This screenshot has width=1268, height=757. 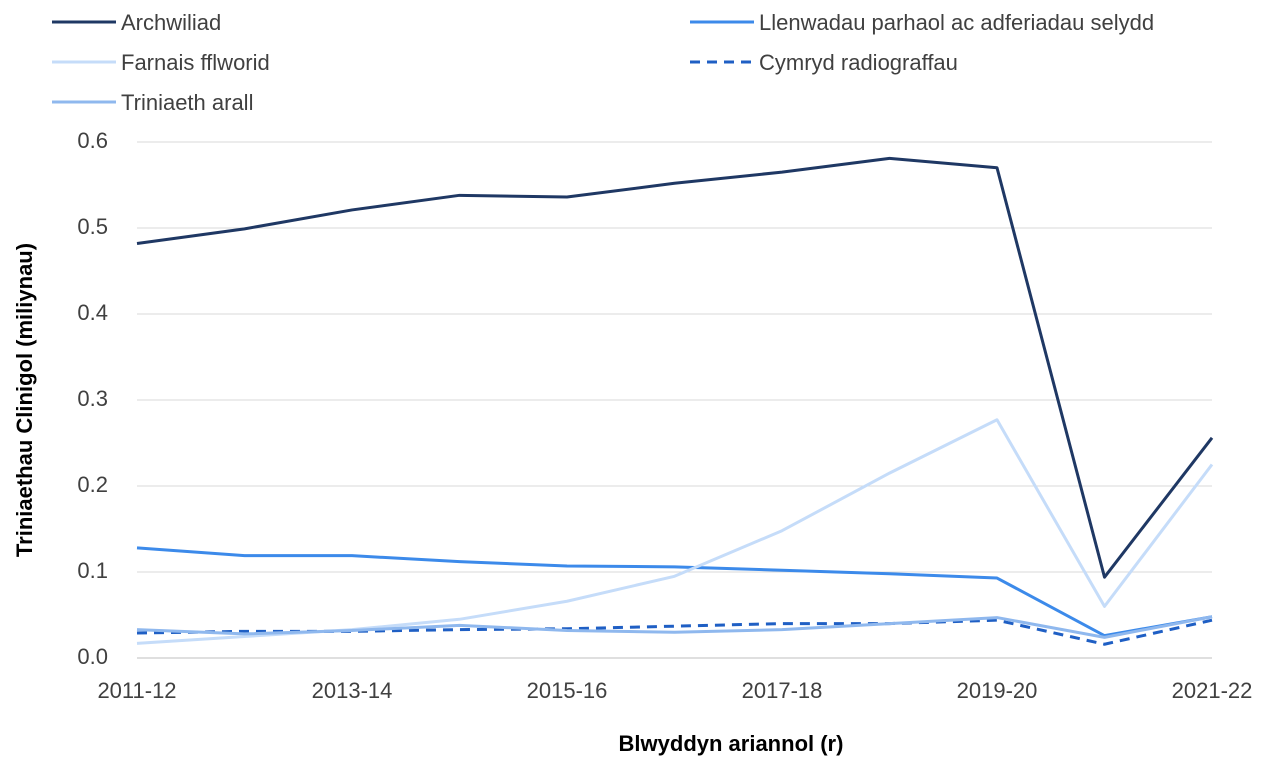 What do you see at coordinates (858, 62) in the screenshot?
I see `legend-label: Cymryd radiograffau` at bounding box center [858, 62].